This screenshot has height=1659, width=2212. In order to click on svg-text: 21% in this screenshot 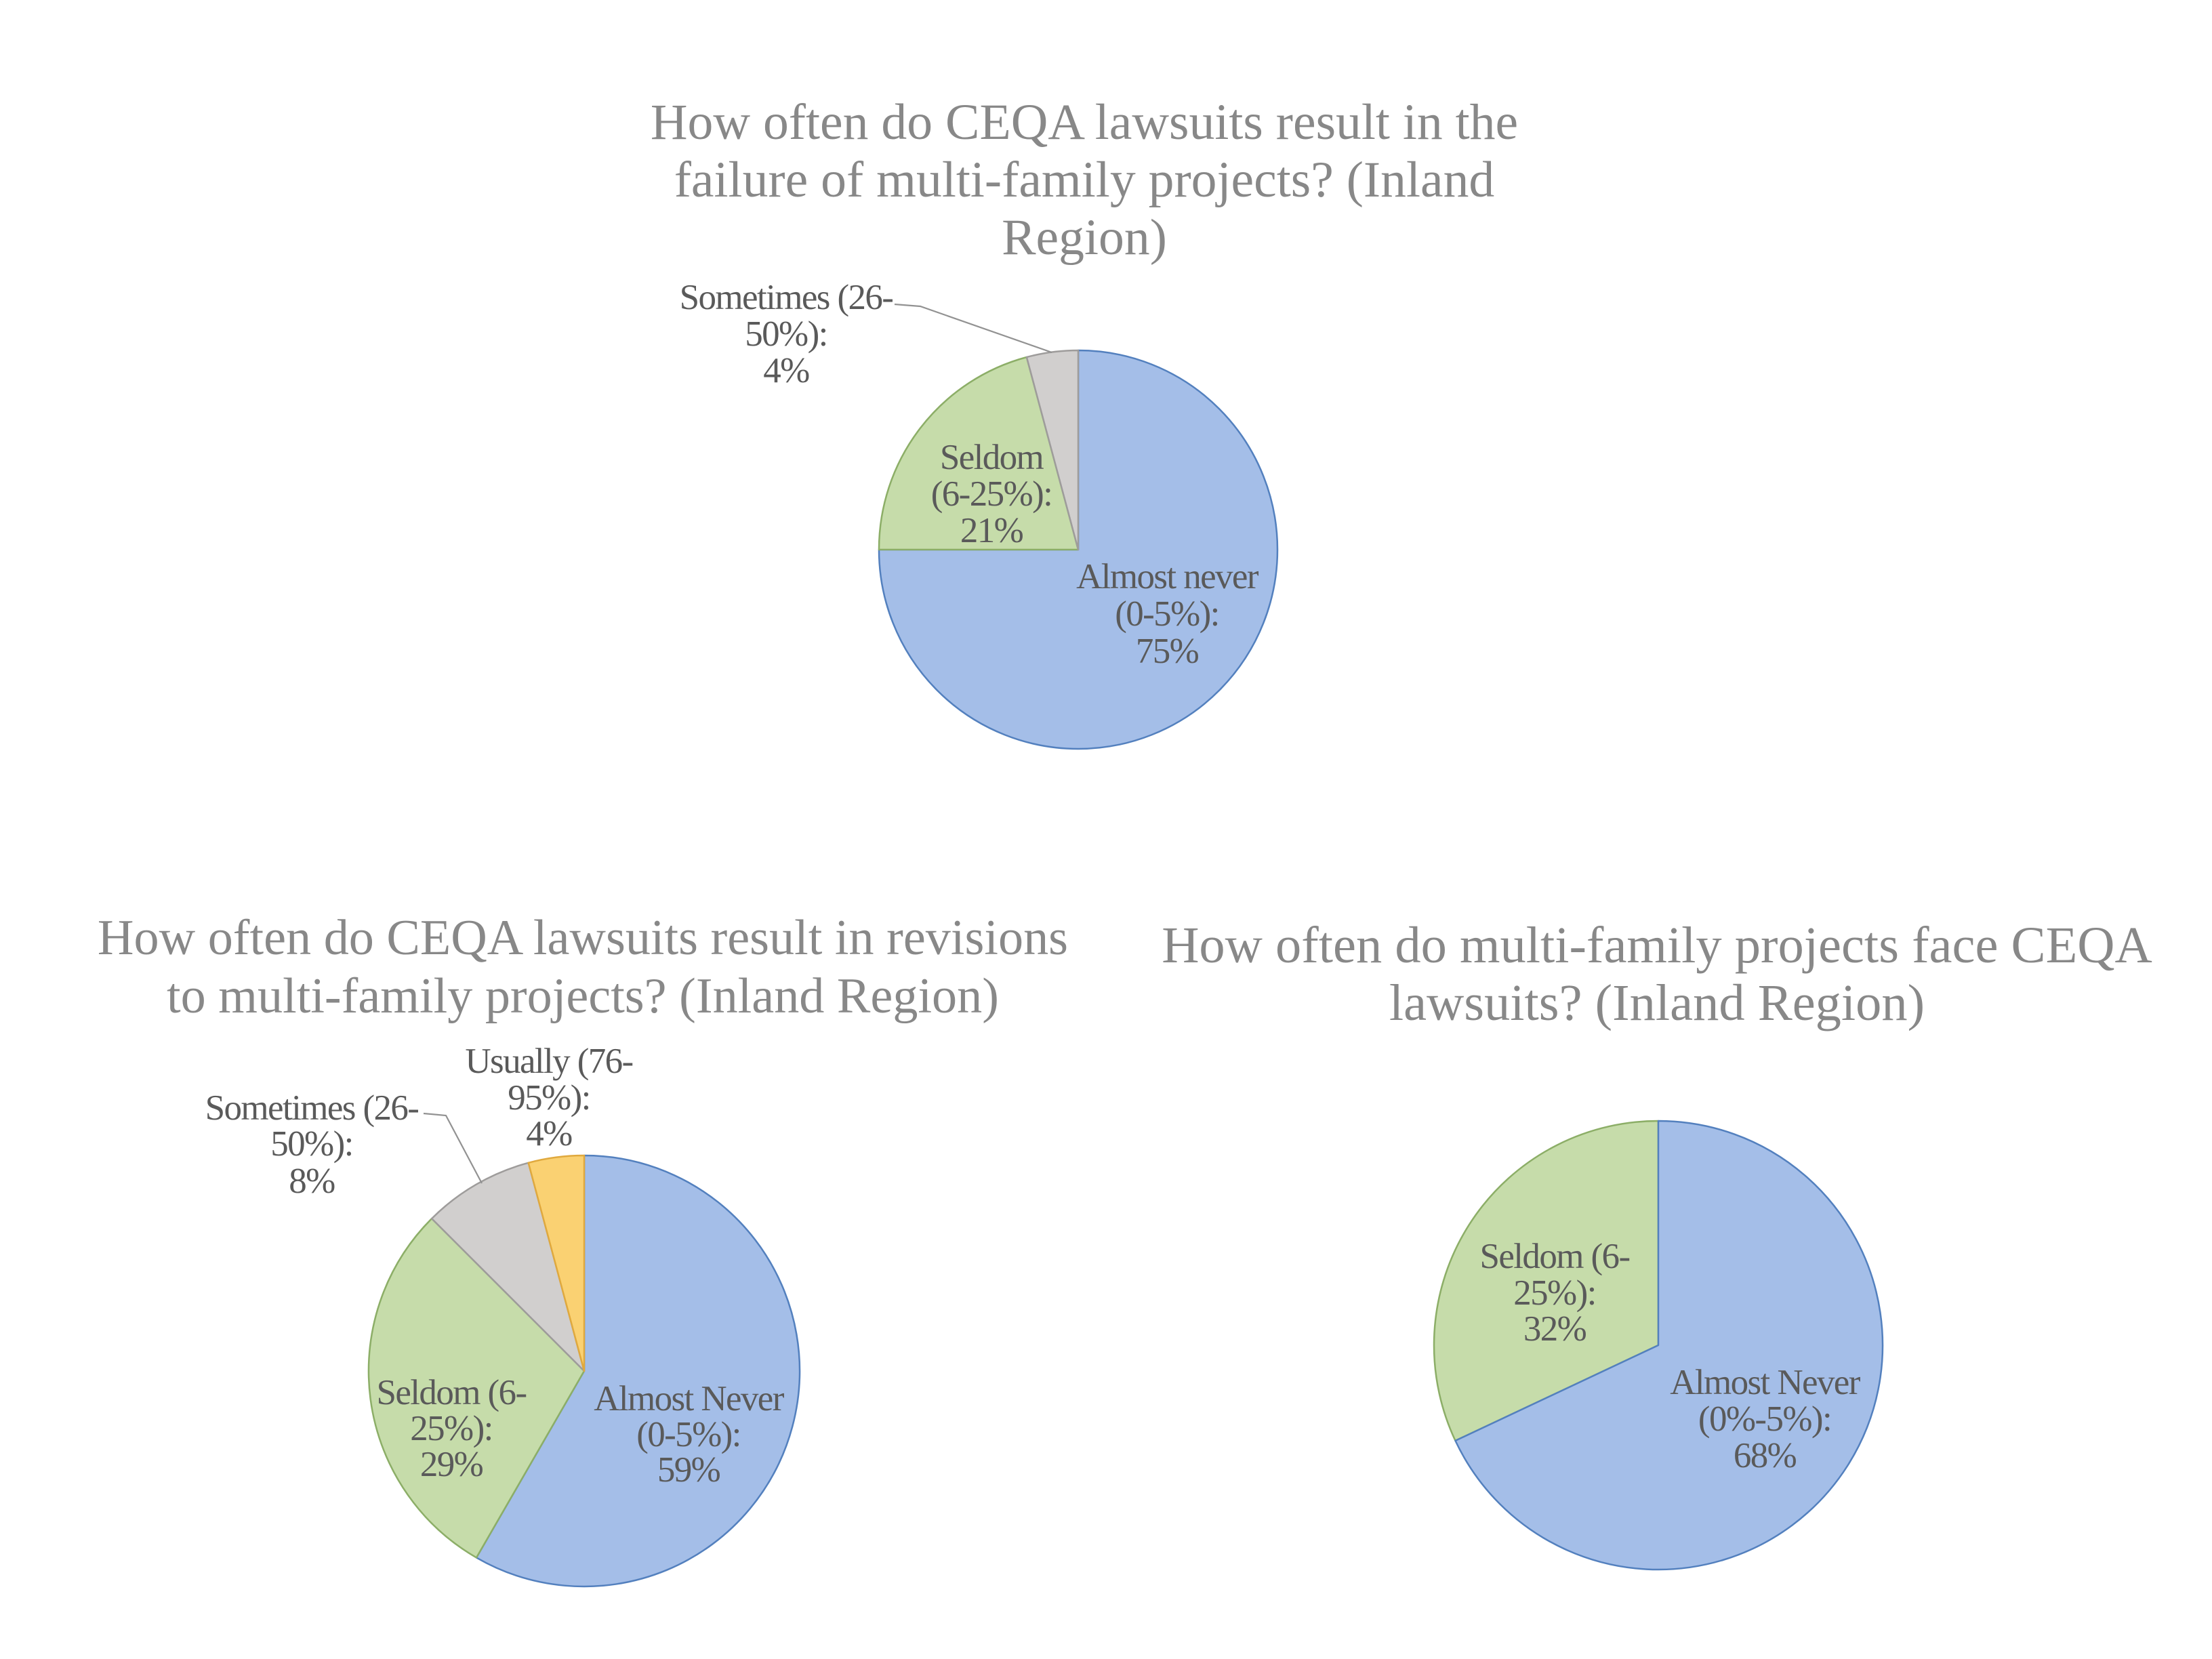, I will do `click(991, 530)`.